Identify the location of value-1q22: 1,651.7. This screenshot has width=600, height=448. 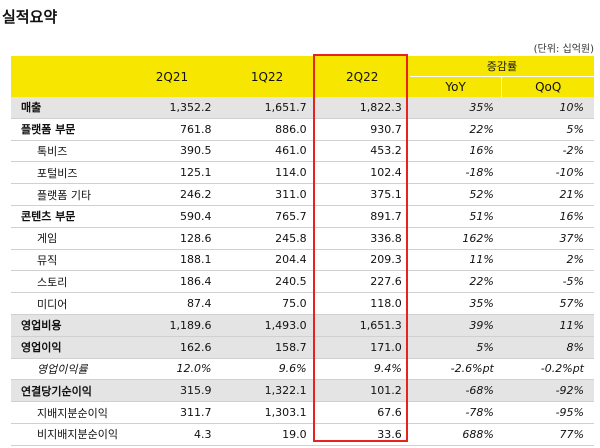
(267, 108).